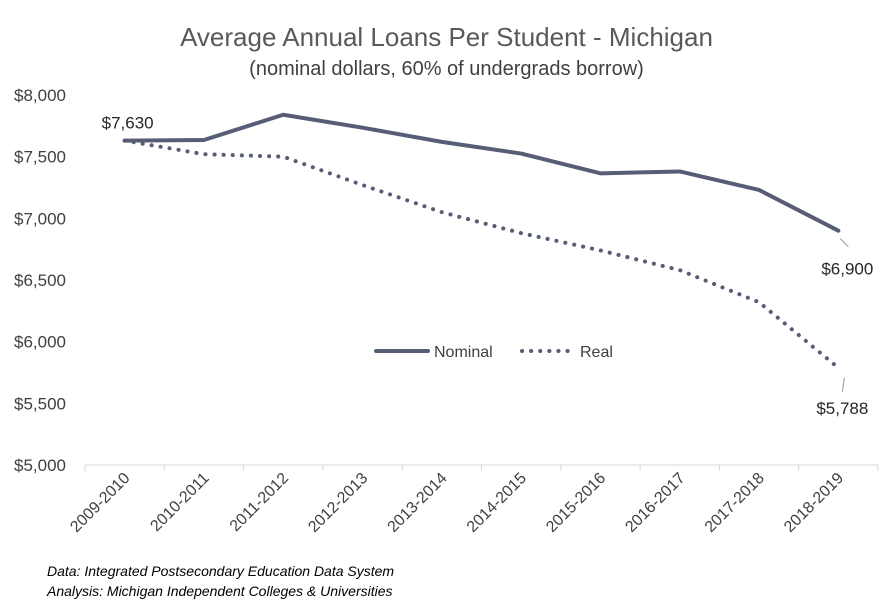 Image resolution: width=893 pixels, height=614 pixels. What do you see at coordinates (655, 503) in the screenshot?
I see `x-tick-label: 2016-2017` at bounding box center [655, 503].